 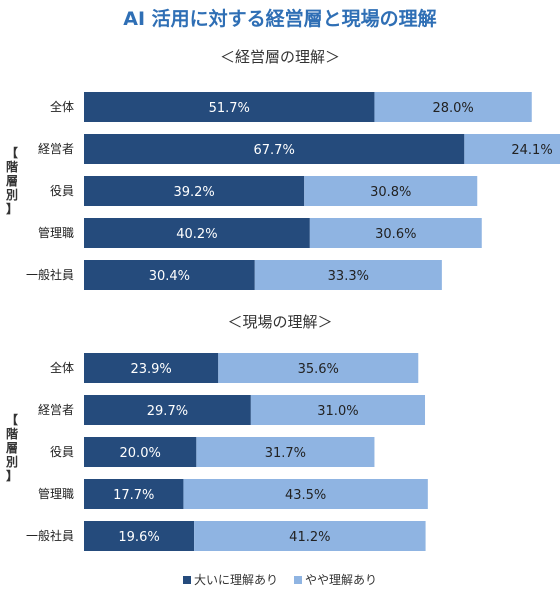 I want to click on panel2-data-label-some: 31.7%, so click(x=285, y=453).